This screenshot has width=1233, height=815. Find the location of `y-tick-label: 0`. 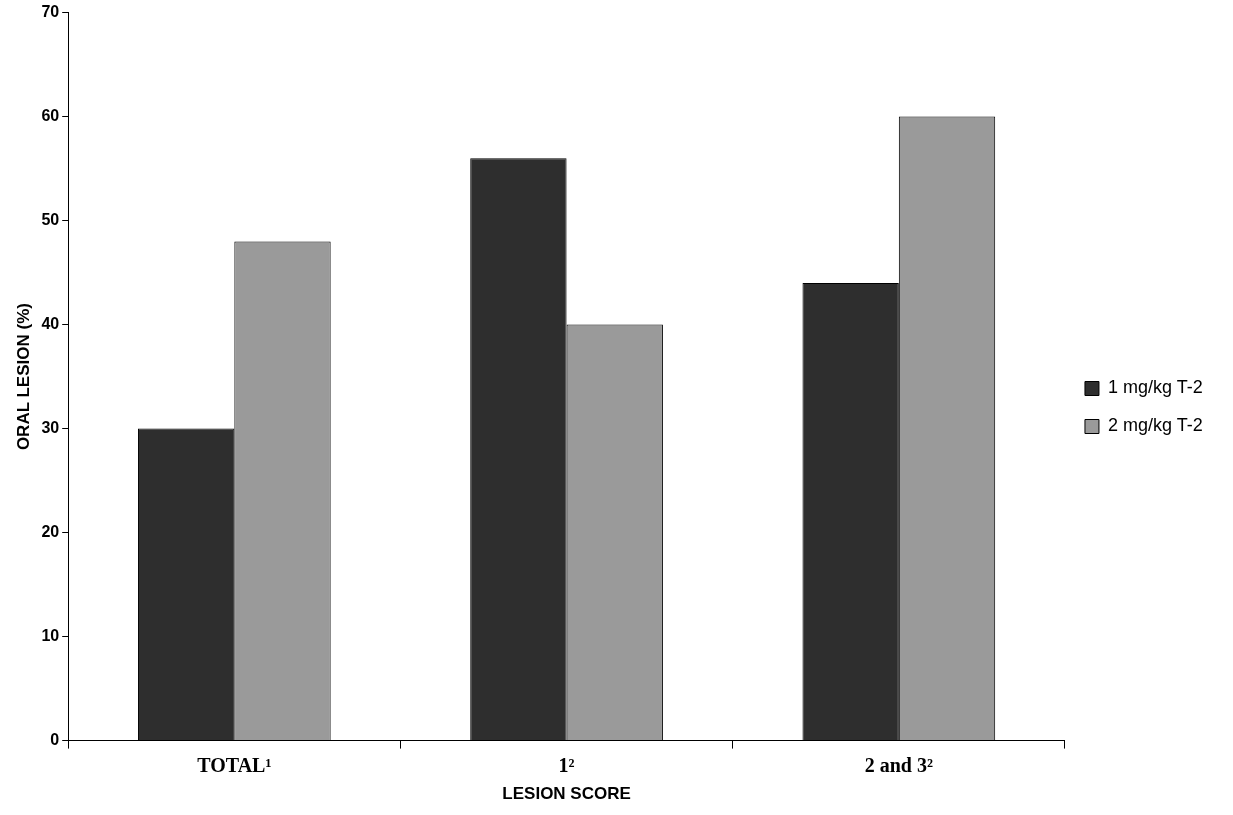

y-tick-label: 0 is located at coordinates (55, 740).